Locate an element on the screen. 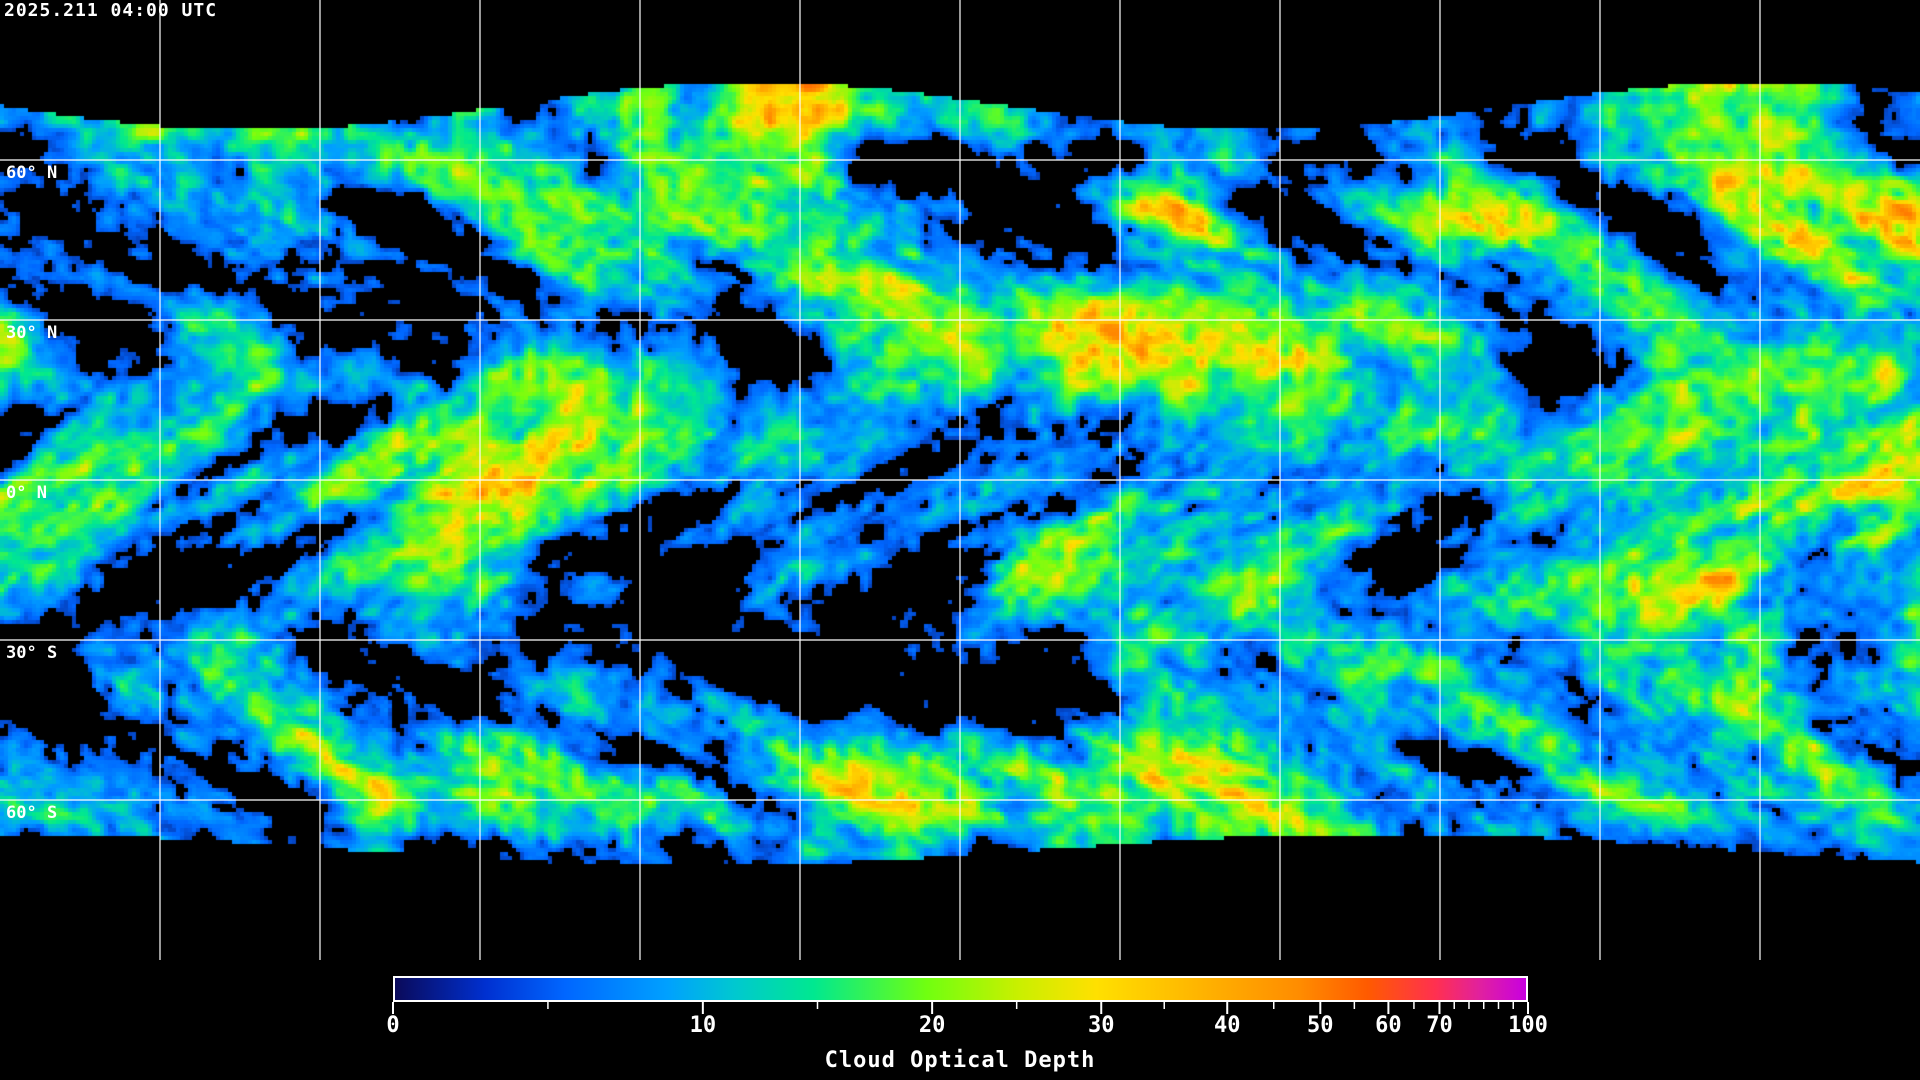 This screenshot has width=1920, height=1080. tick-label: 40 is located at coordinates (1227, 1025).